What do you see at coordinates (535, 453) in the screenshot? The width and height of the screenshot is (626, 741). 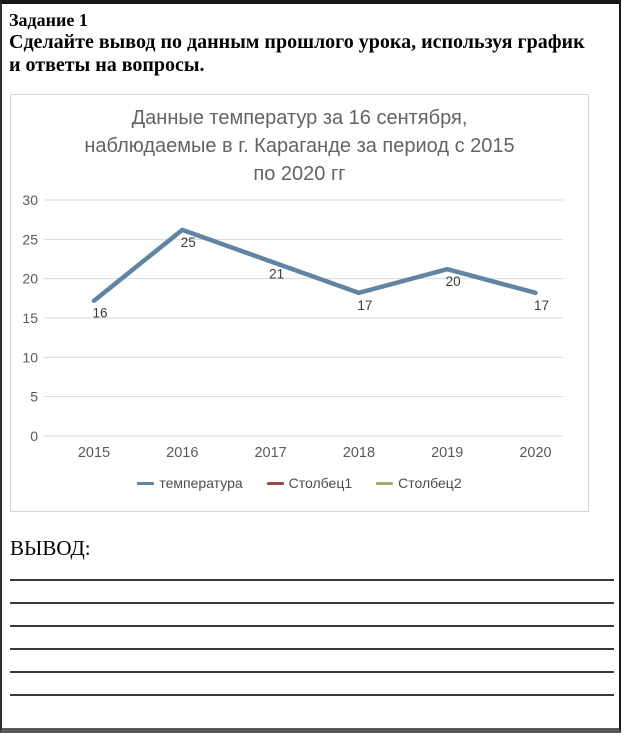 I see `x-axis-label: 2020` at bounding box center [535, 453].